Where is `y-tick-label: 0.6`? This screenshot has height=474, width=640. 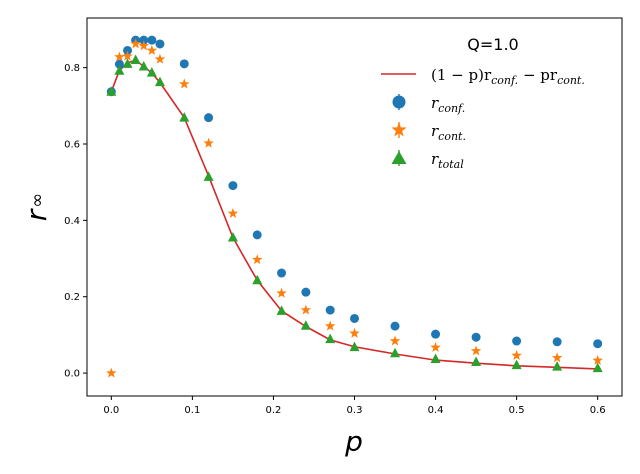 y-tick-label: 0.6 is located at coordinates (72, 145).